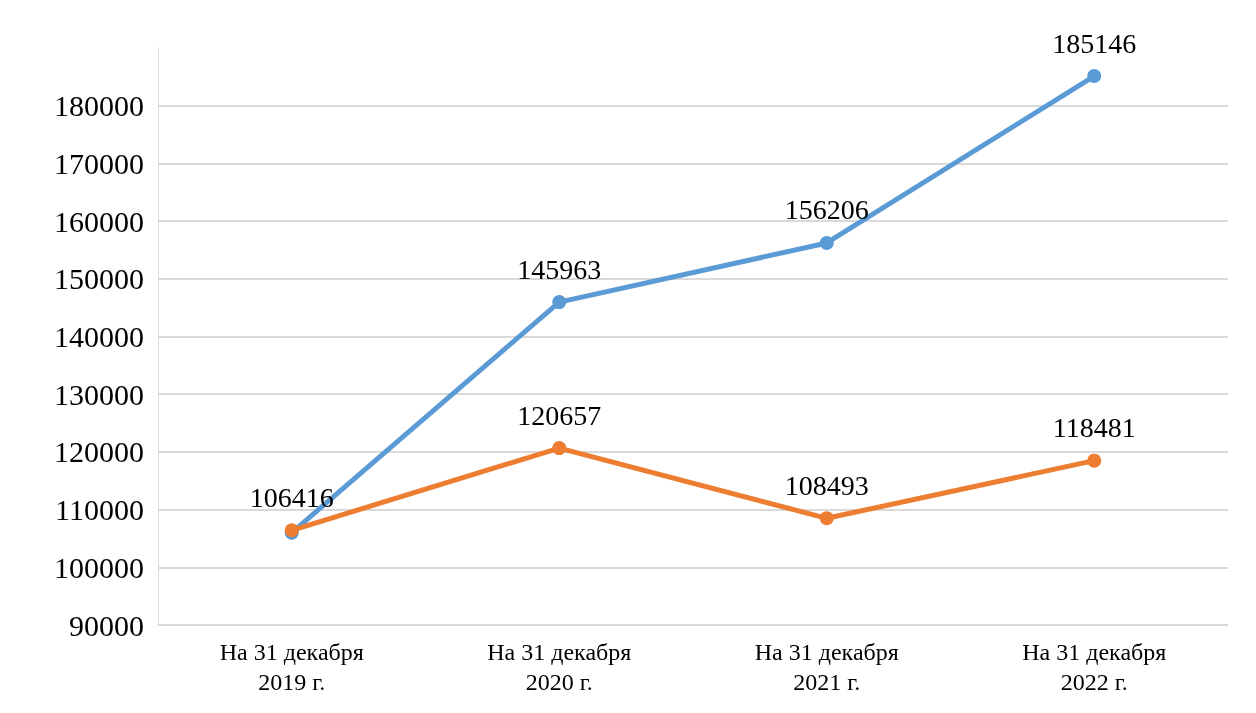 The height and width of the screenshot is (713, 1256). I want to click on y-tick-label: 170000, so click(99, 163).